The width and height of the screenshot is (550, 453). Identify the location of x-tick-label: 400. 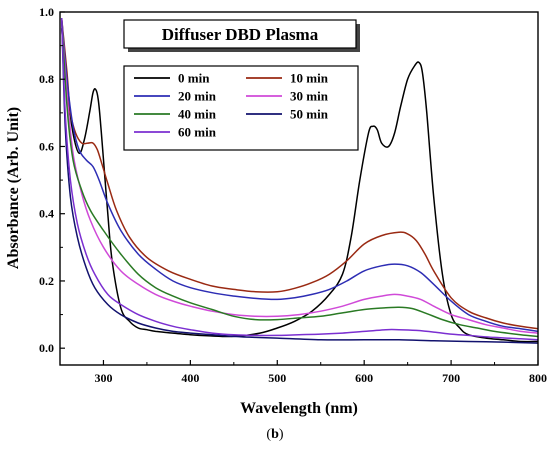
(190, 378).